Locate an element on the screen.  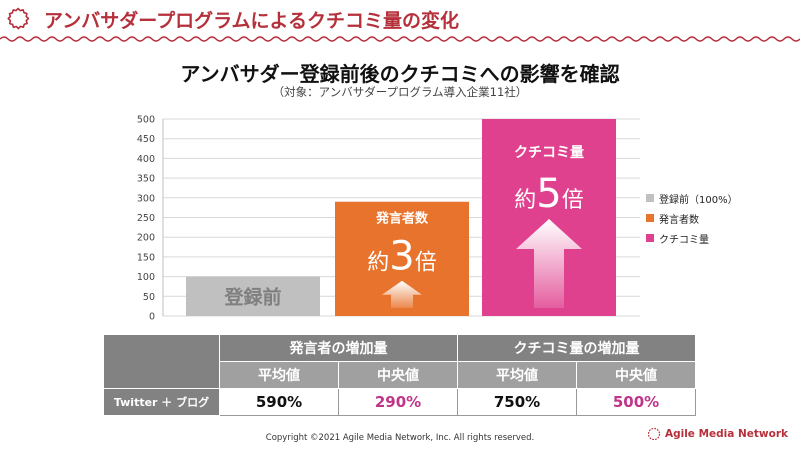
legend-item-wom: クチコミ量 is located at coordinates (692, 238).